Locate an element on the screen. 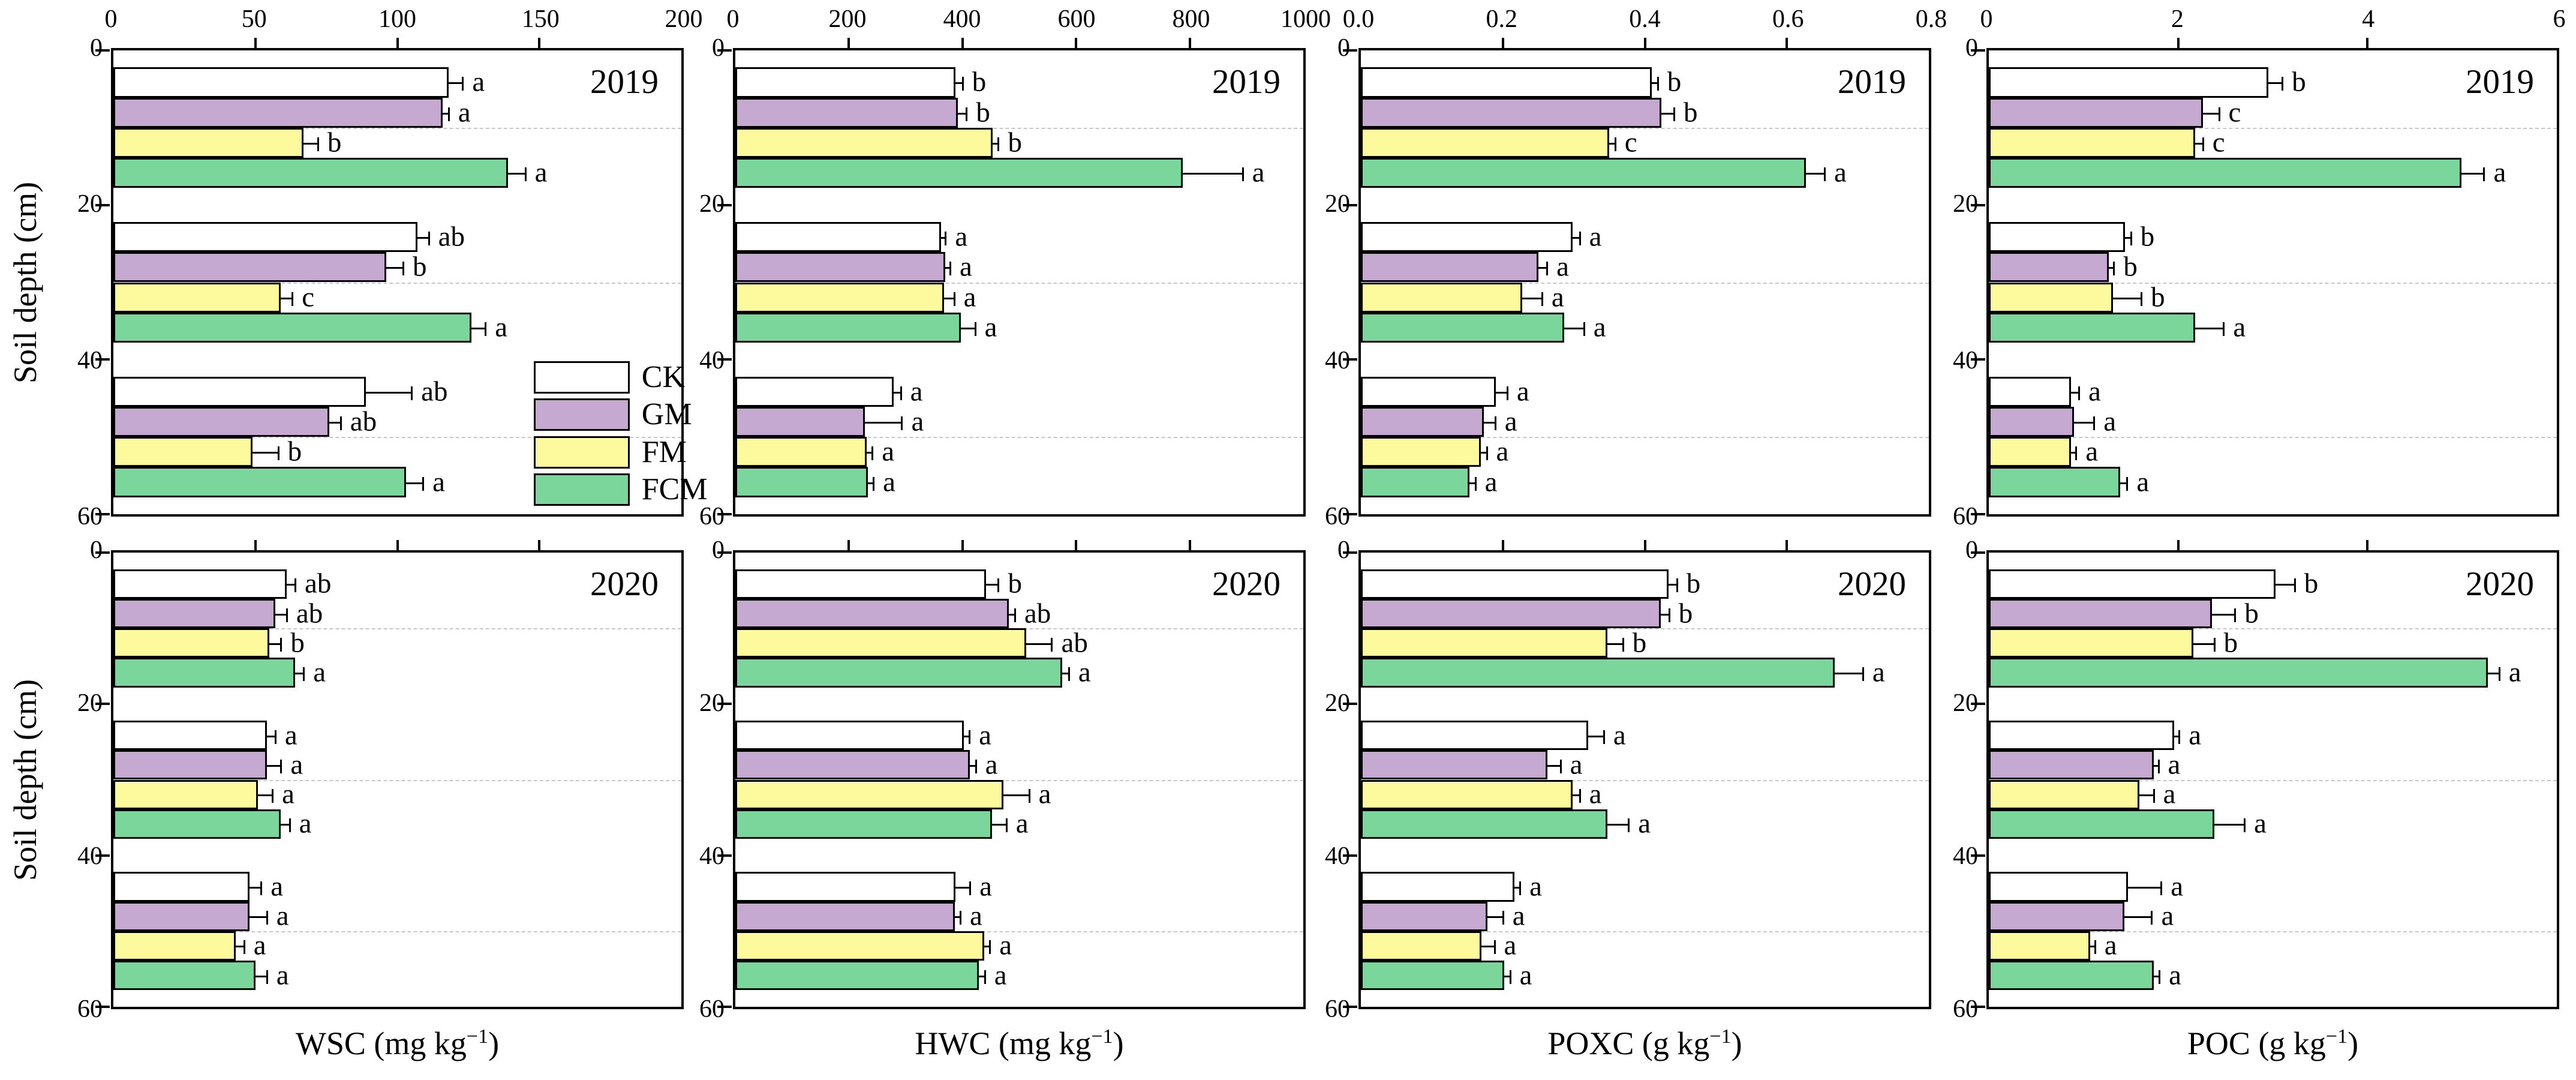 The height and width of the screenshot is (1080, 2576). x-tick-label: 150 is located at coordinates (541, 19).